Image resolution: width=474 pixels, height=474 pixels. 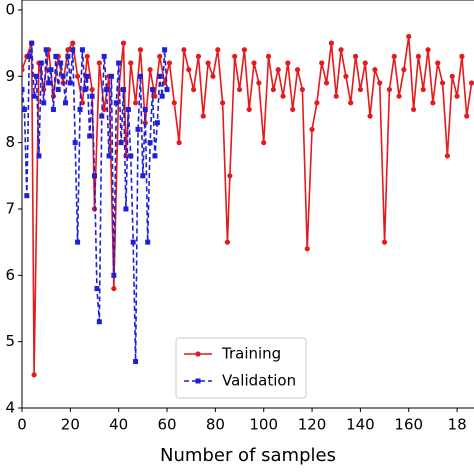 I want to click on legend-box, so click(x=241, y=368).